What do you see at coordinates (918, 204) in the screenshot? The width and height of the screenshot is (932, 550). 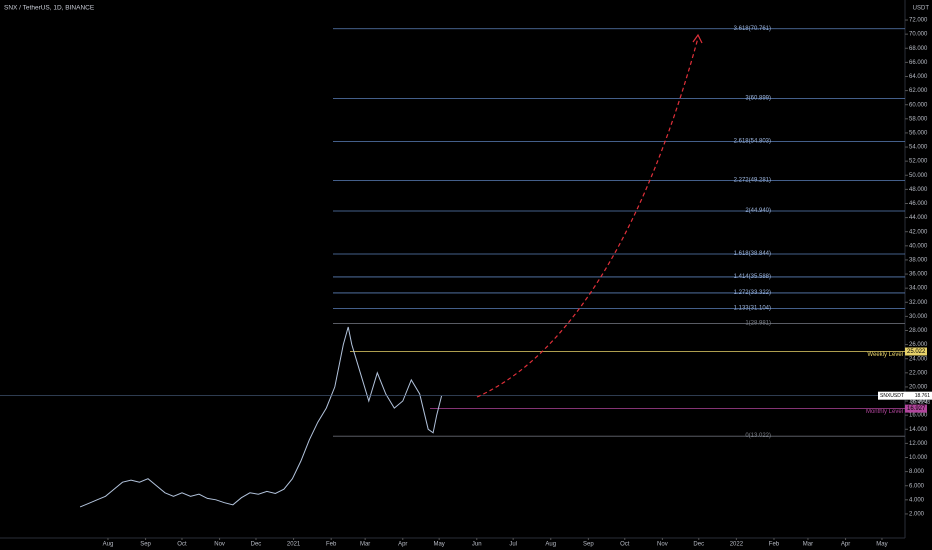 I see `y-tick-label: 46.000` at bounding box center [918, 204].